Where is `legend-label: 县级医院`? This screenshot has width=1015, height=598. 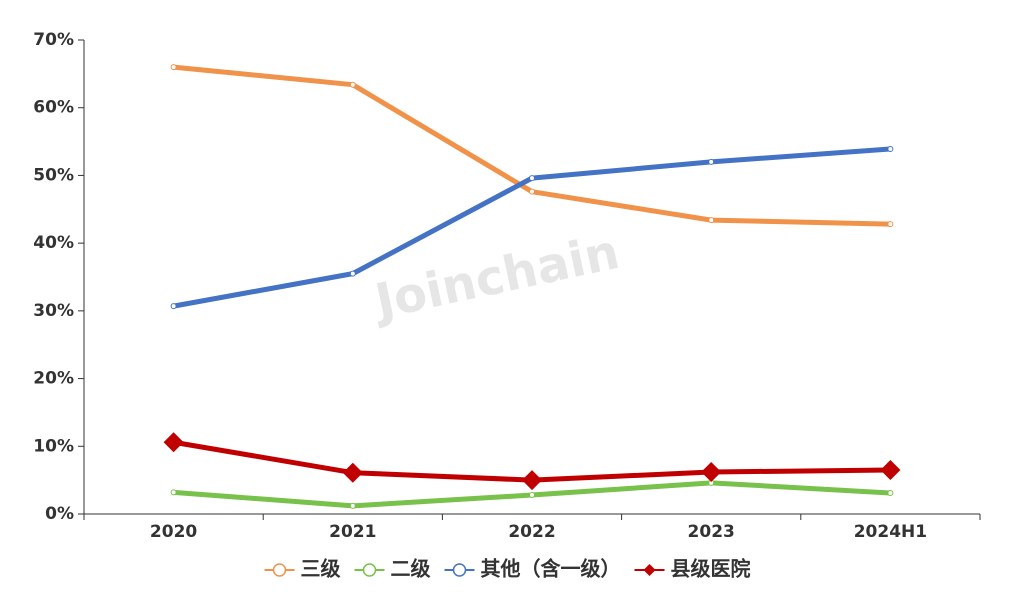
legend-label: 县级医院 is located at coordinates (711, 569).